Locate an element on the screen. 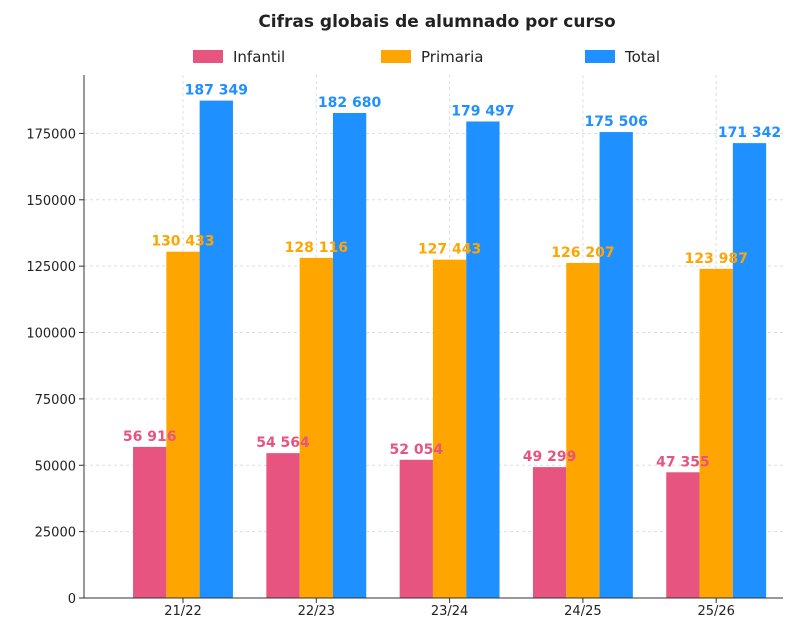 The width and height of the screenshot is (802, 638). y-tick-label: 0 is located at coordinates (72, 599).